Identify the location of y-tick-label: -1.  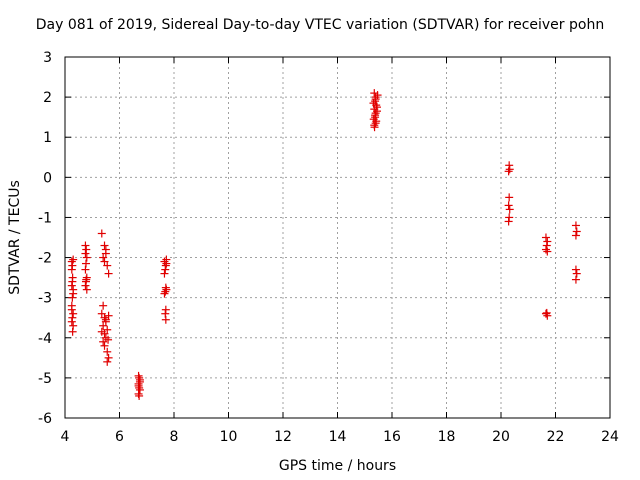
(45, 218).